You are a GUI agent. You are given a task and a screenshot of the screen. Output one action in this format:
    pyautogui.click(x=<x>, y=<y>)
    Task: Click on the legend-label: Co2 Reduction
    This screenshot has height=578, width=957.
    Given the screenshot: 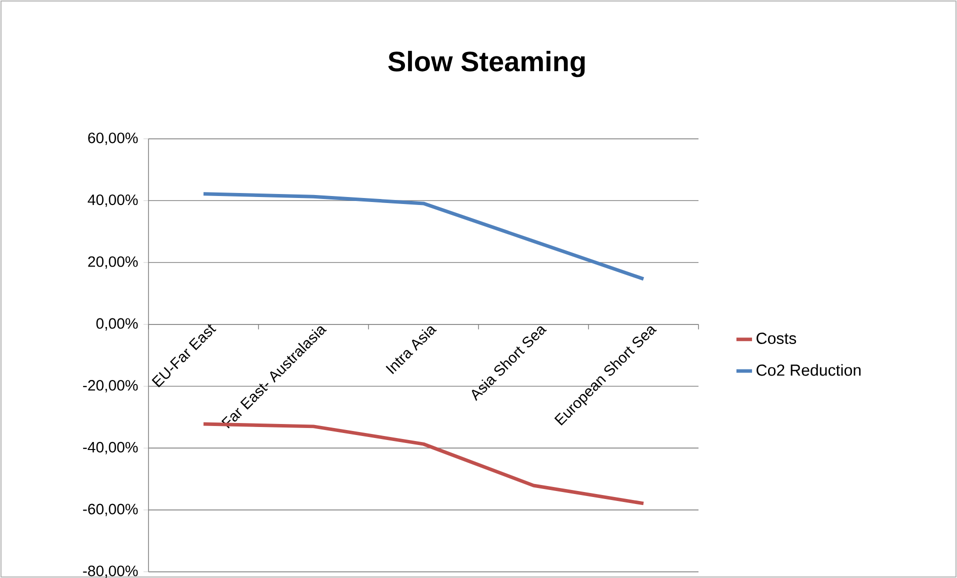 What is the action you would take?
    pyautogui.click(x=808, y=370)
    